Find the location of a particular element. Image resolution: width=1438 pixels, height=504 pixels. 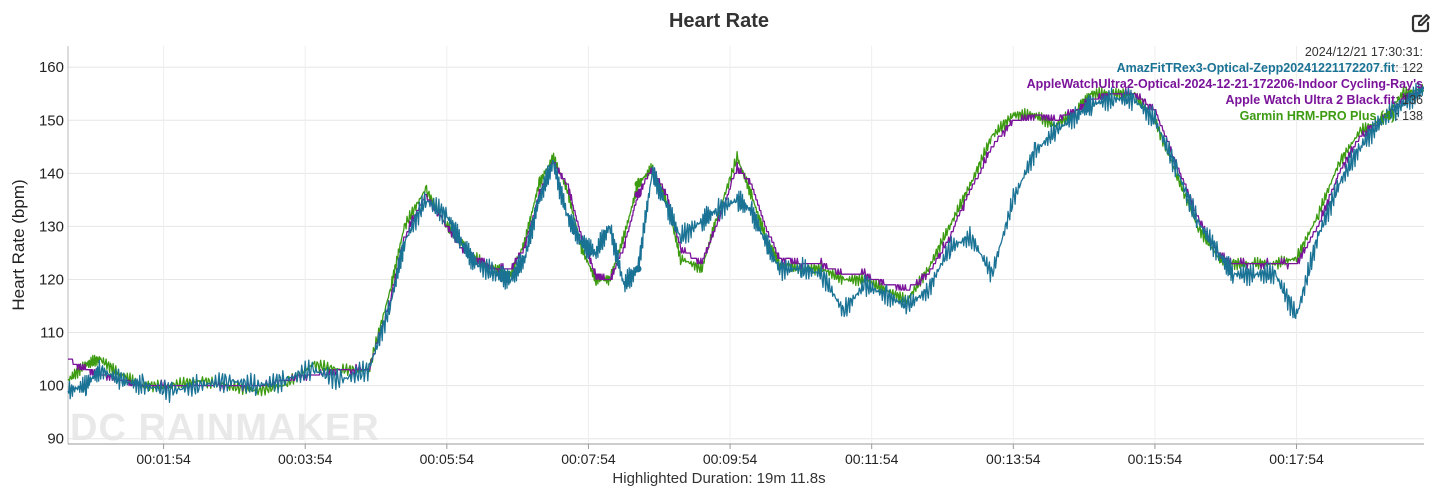

y-tick-label: 120 is located at coordinates (51, 279).